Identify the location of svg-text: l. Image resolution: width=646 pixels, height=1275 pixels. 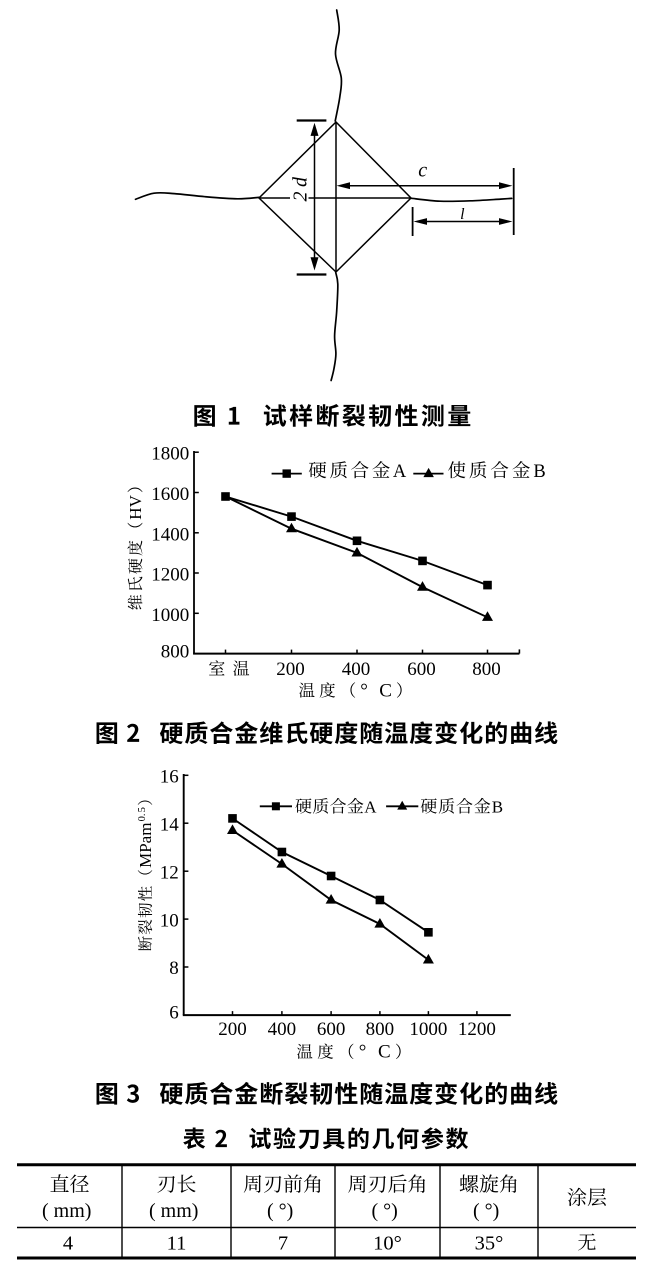
(462, 214).